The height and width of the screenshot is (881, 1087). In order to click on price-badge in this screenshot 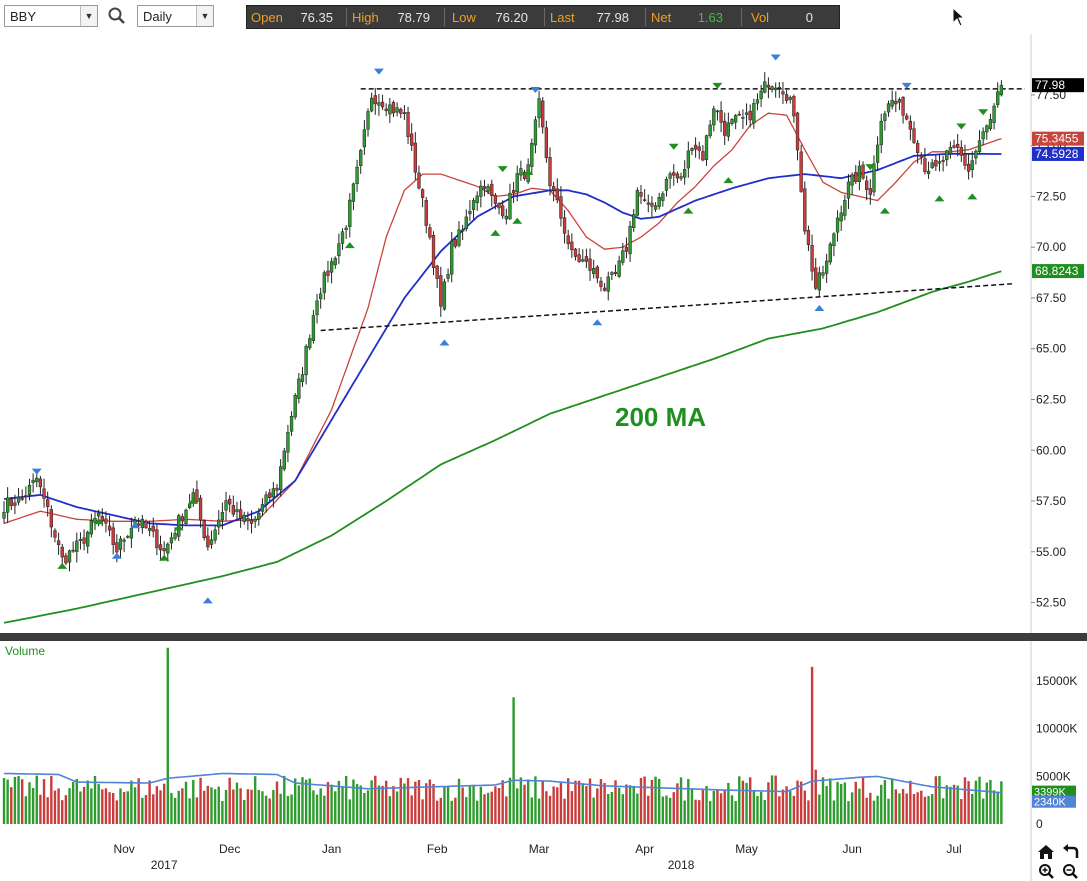, I will do `click(1058, 271)`.